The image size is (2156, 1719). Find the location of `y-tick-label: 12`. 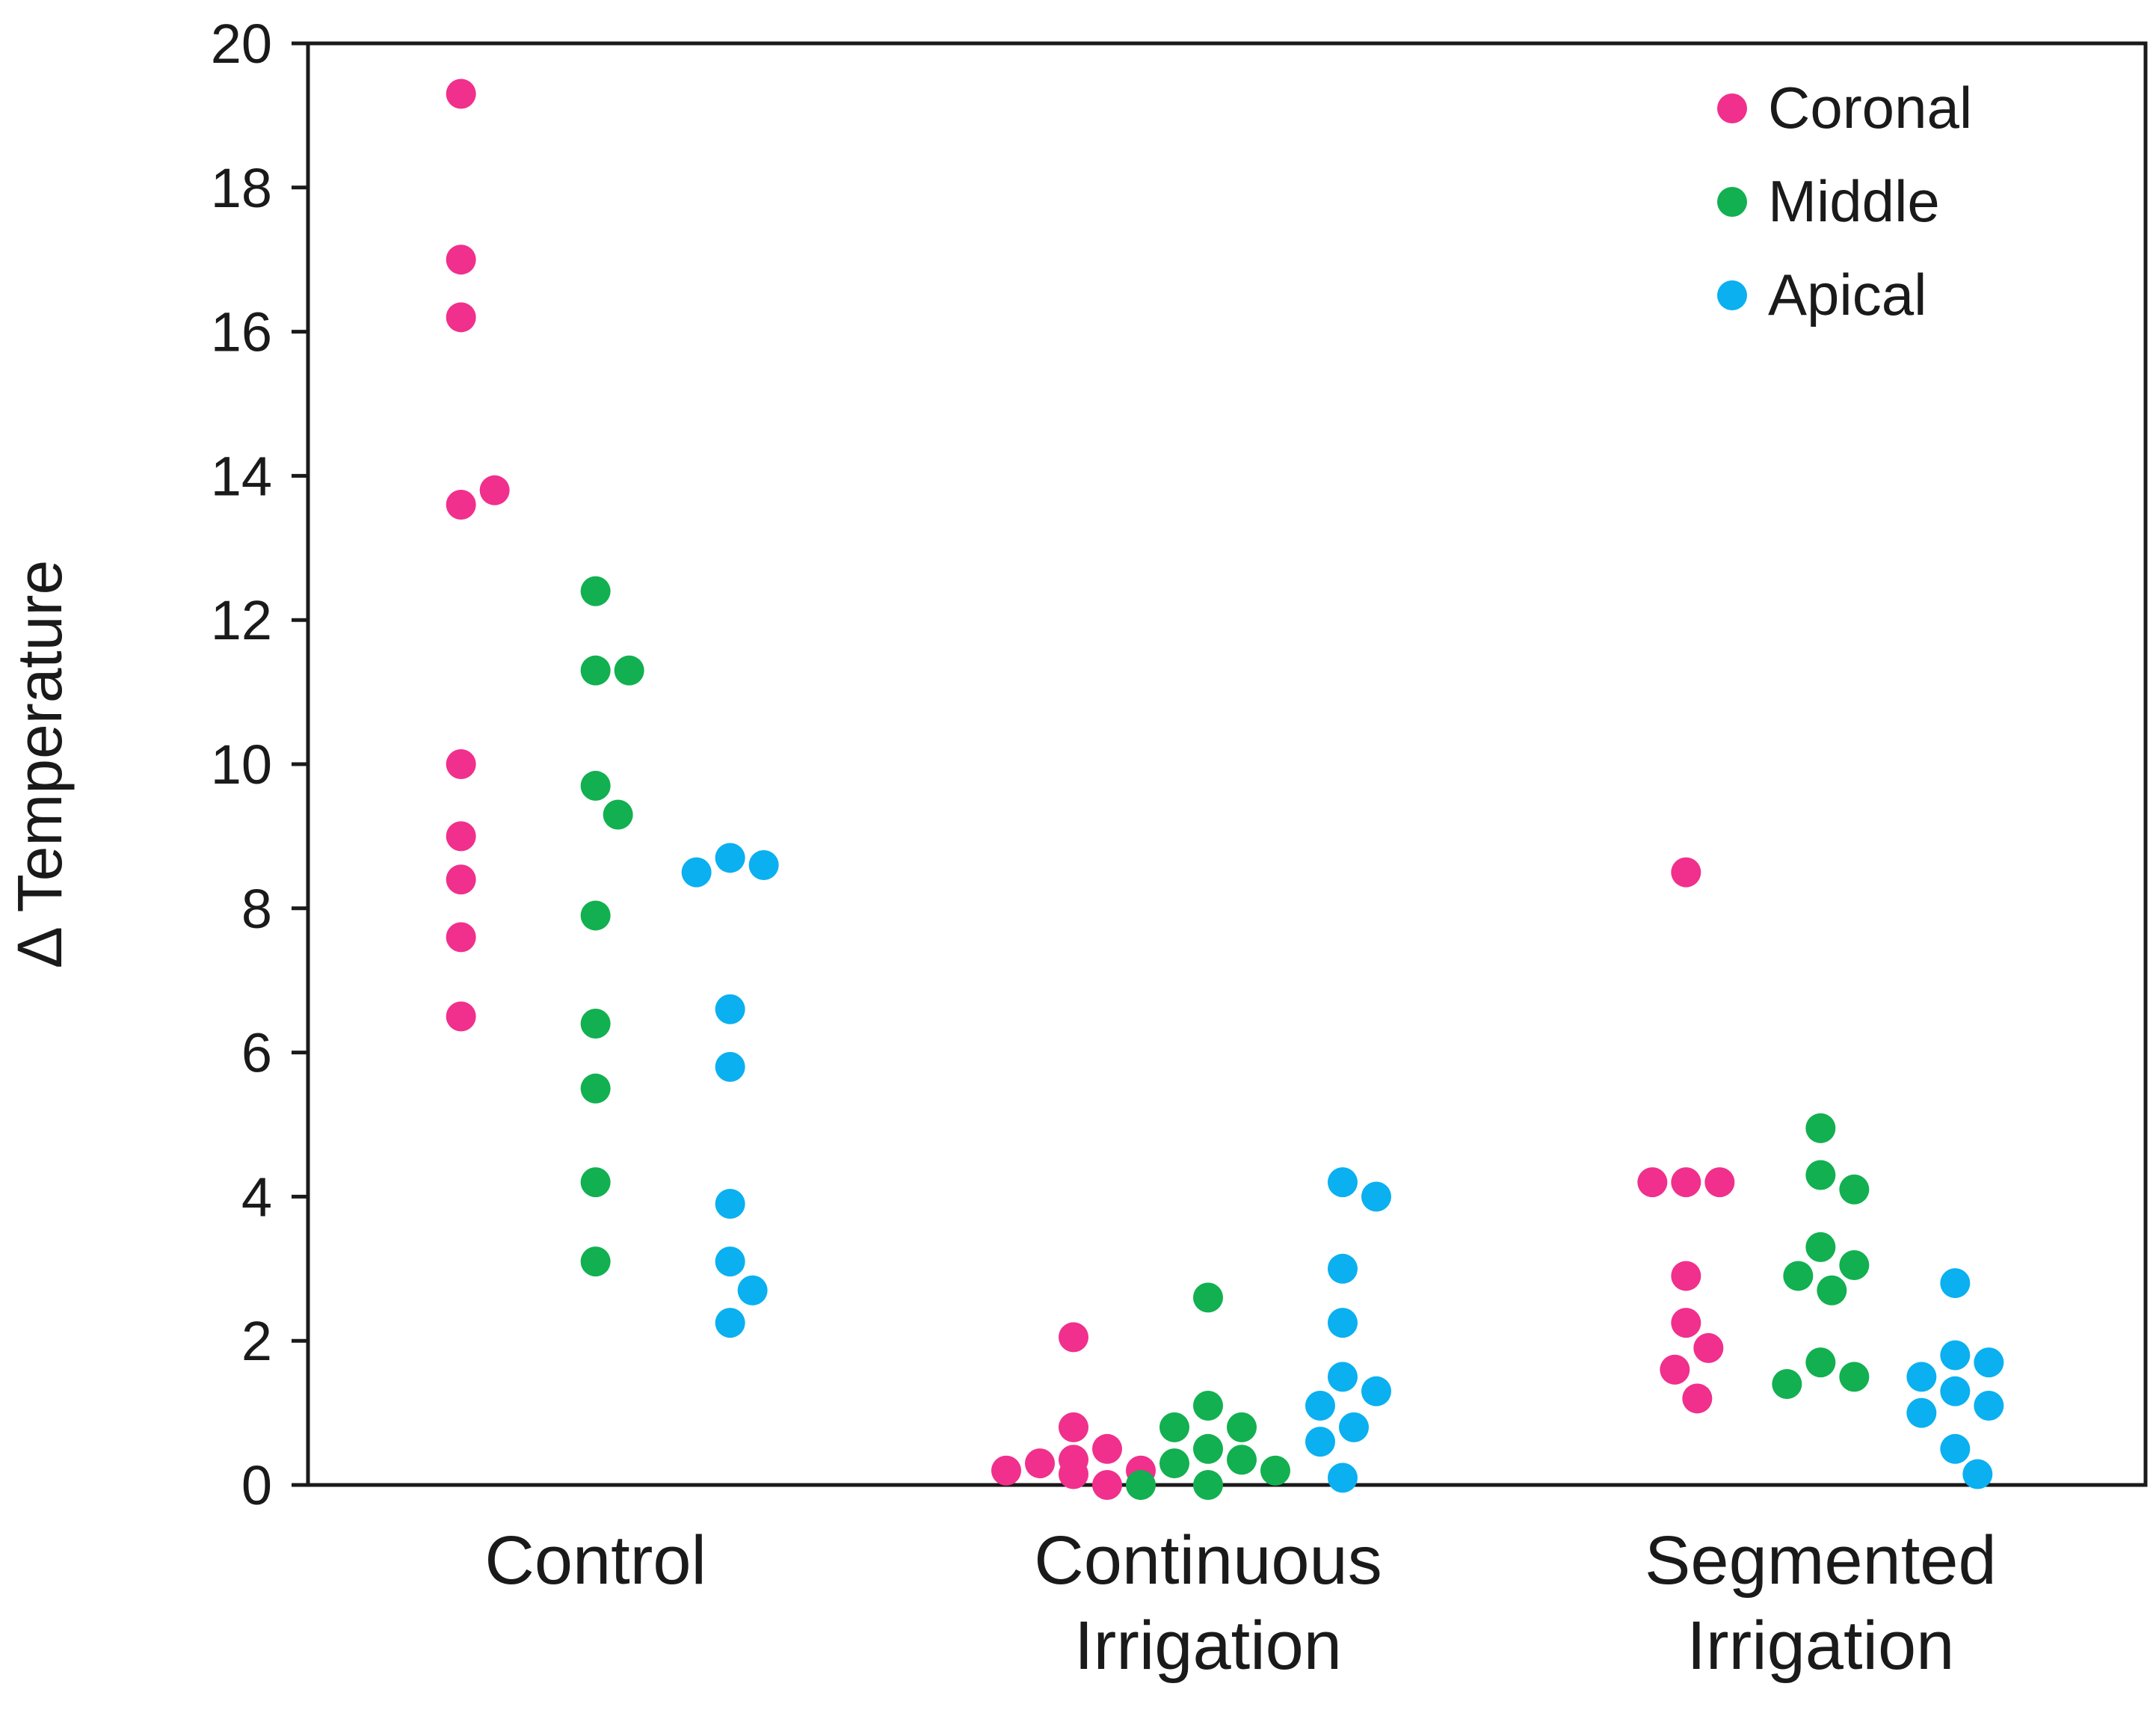

y-tick-label: 12 is located at coordinates (241, 620).